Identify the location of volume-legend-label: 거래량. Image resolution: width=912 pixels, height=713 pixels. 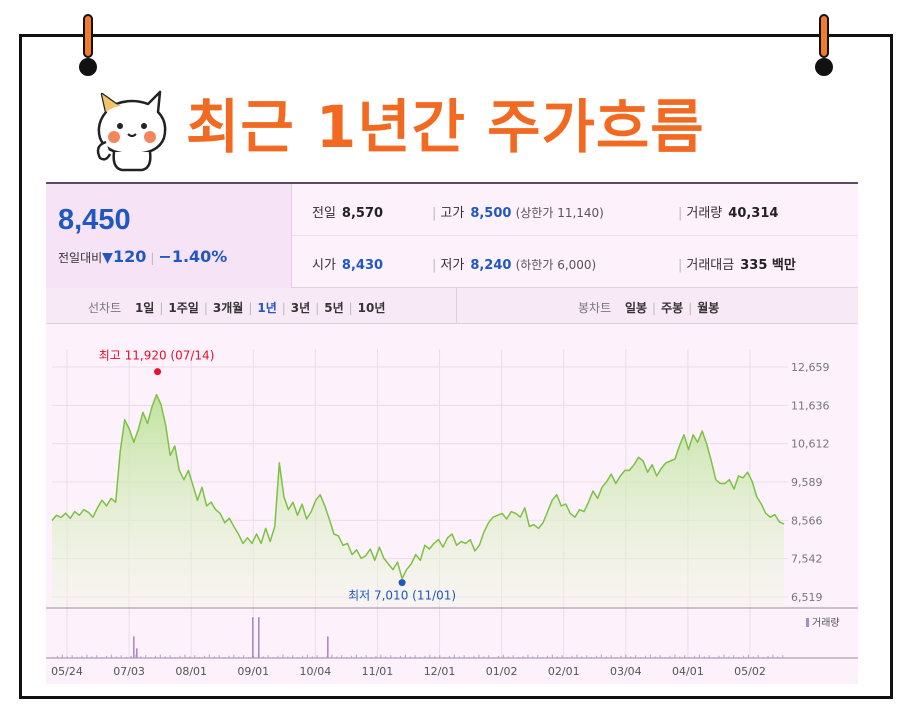
(826, 623).